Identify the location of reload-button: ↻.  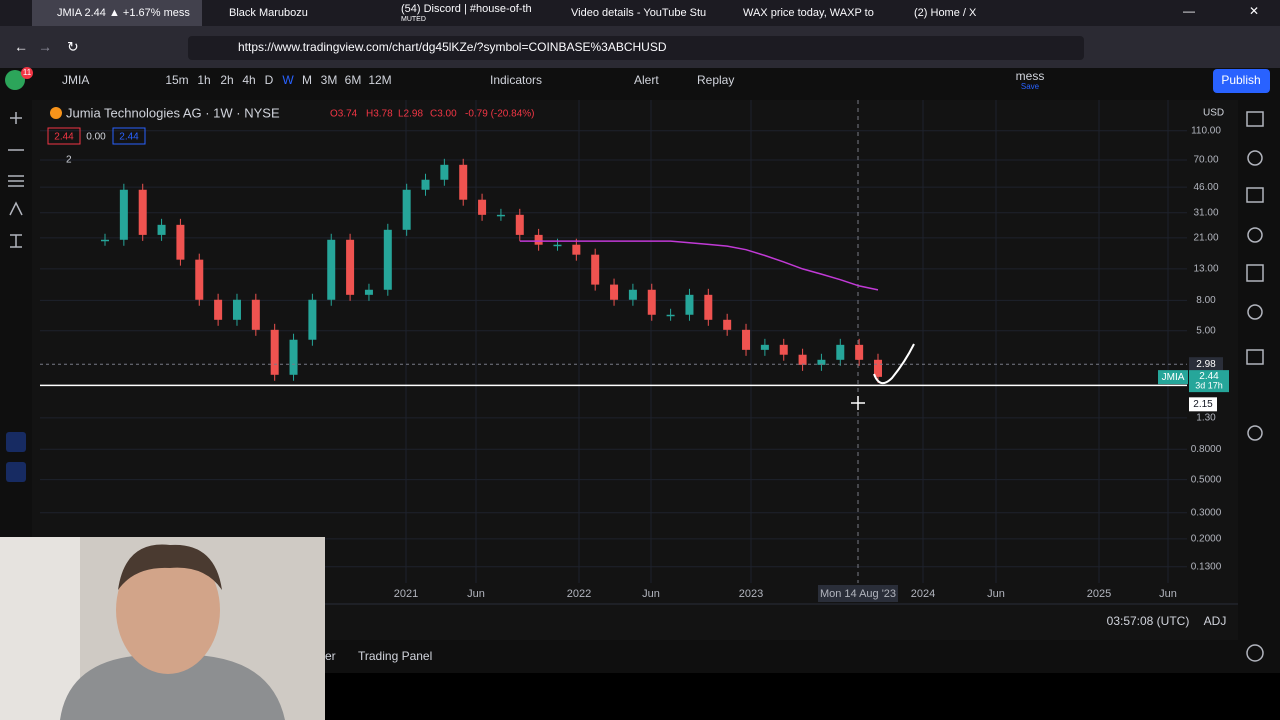
(73, 47).